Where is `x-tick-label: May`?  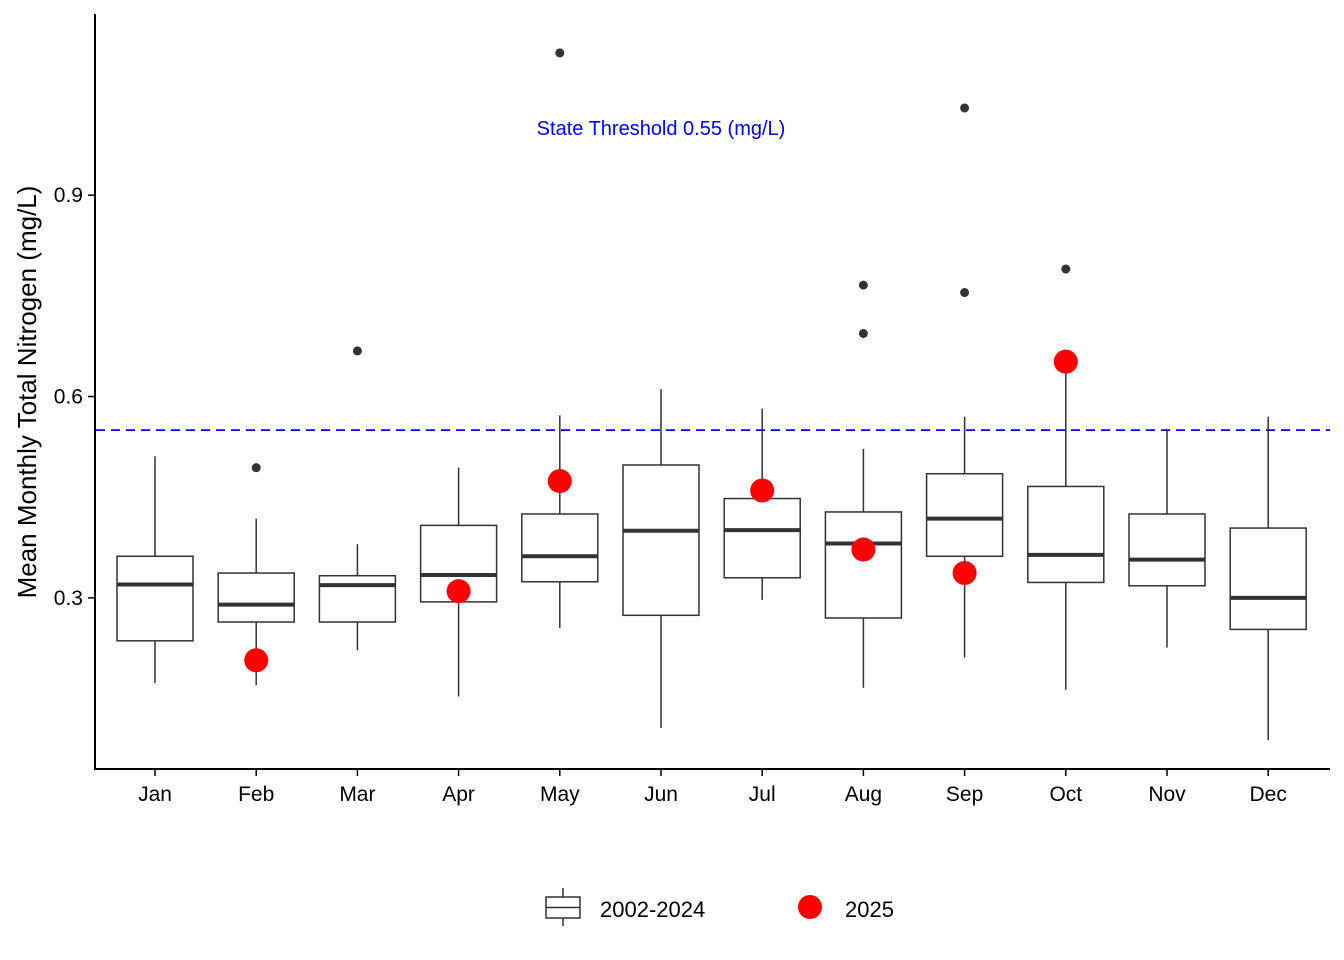 x-tick-label: May is located at coordinates (560, 794).